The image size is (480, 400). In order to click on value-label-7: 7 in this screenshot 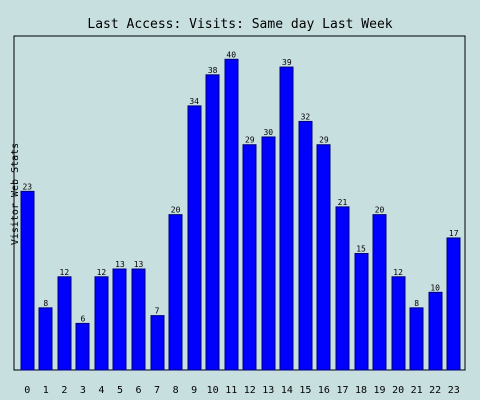, I will do `click(157, 311)`.